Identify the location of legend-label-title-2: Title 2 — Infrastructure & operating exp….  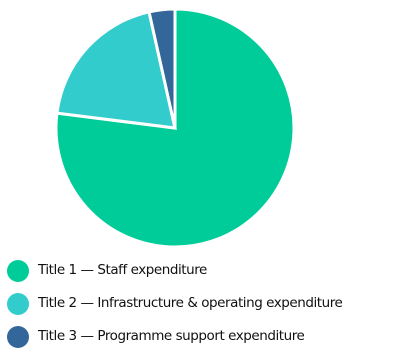
(190, 302).